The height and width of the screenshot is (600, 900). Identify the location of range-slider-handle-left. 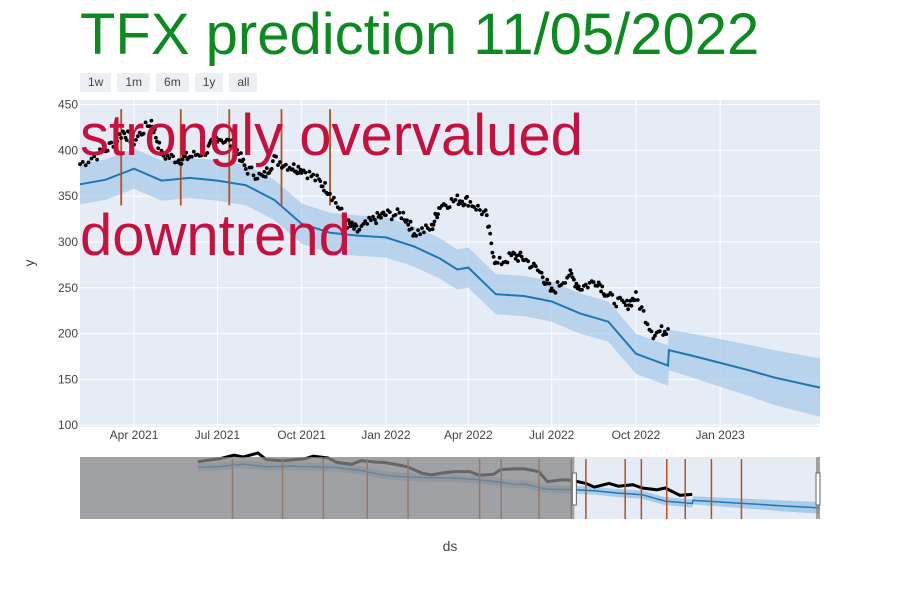
(574, 489).